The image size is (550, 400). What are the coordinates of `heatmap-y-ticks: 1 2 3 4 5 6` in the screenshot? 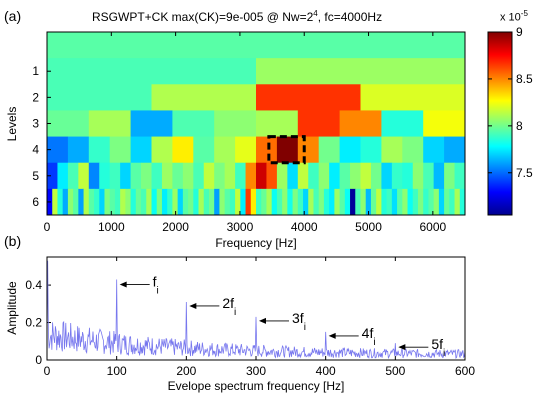 It's located at (41, 136).